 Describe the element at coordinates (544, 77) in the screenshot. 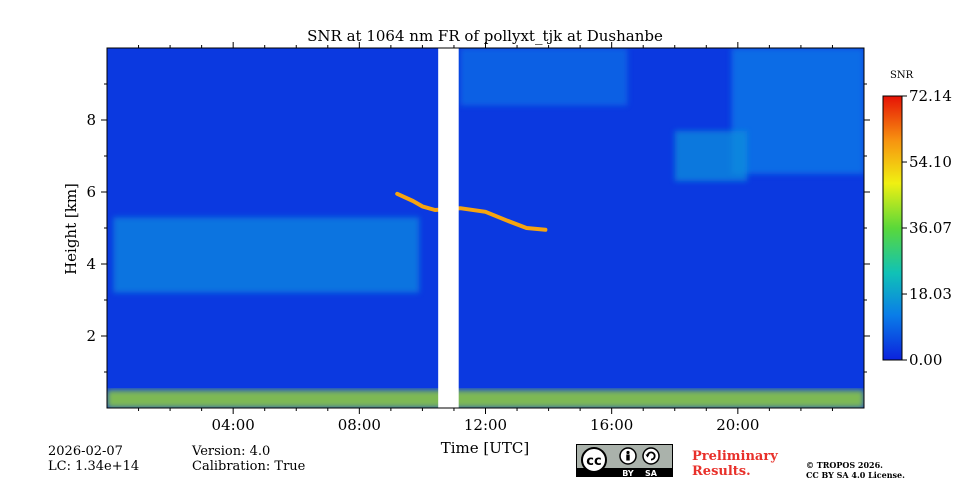

I see `feature-upper-cloud-wisps` at that location.